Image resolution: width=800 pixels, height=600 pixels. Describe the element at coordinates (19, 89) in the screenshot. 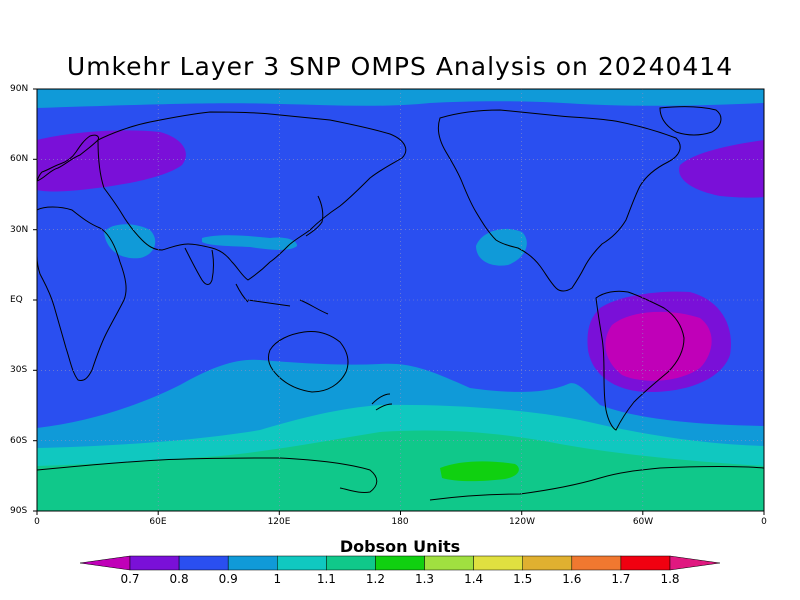

I see `lat-label-90n: 90N` at that location.